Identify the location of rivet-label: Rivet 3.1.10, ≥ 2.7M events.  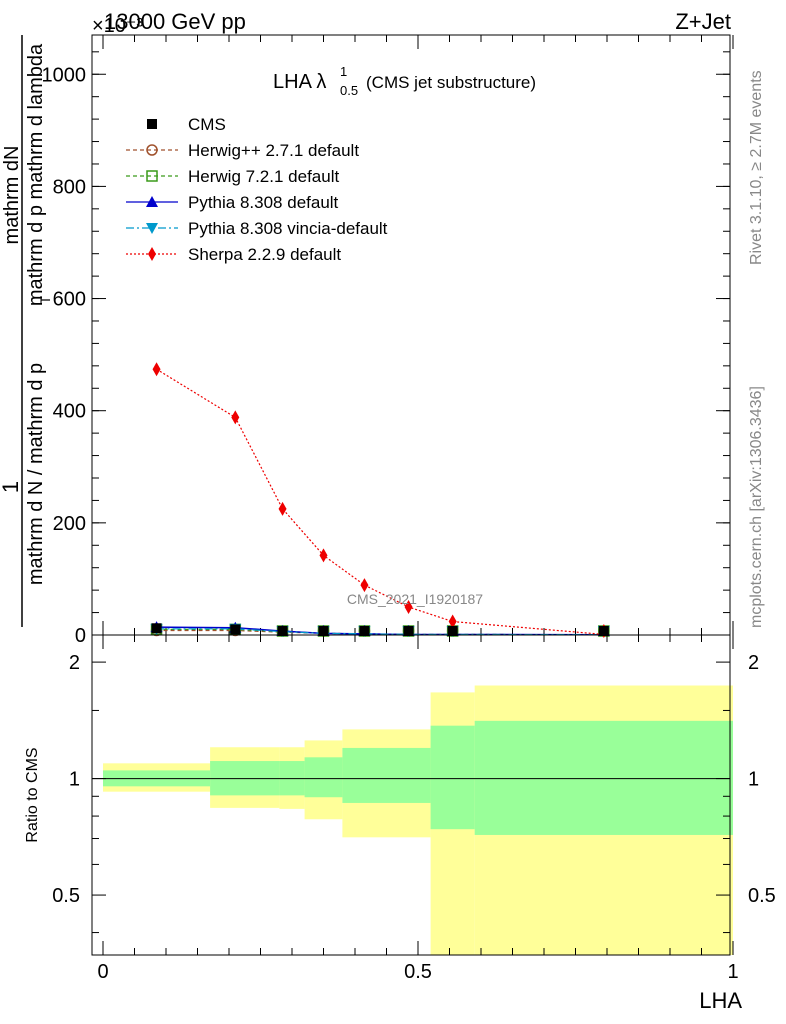
(756, 167).